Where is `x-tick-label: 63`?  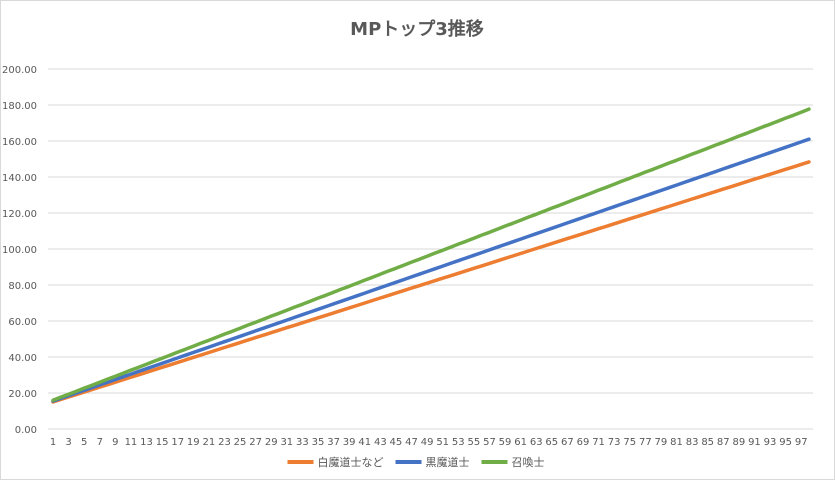
x-tick-label: 63 is located at coordinates (536, 442).